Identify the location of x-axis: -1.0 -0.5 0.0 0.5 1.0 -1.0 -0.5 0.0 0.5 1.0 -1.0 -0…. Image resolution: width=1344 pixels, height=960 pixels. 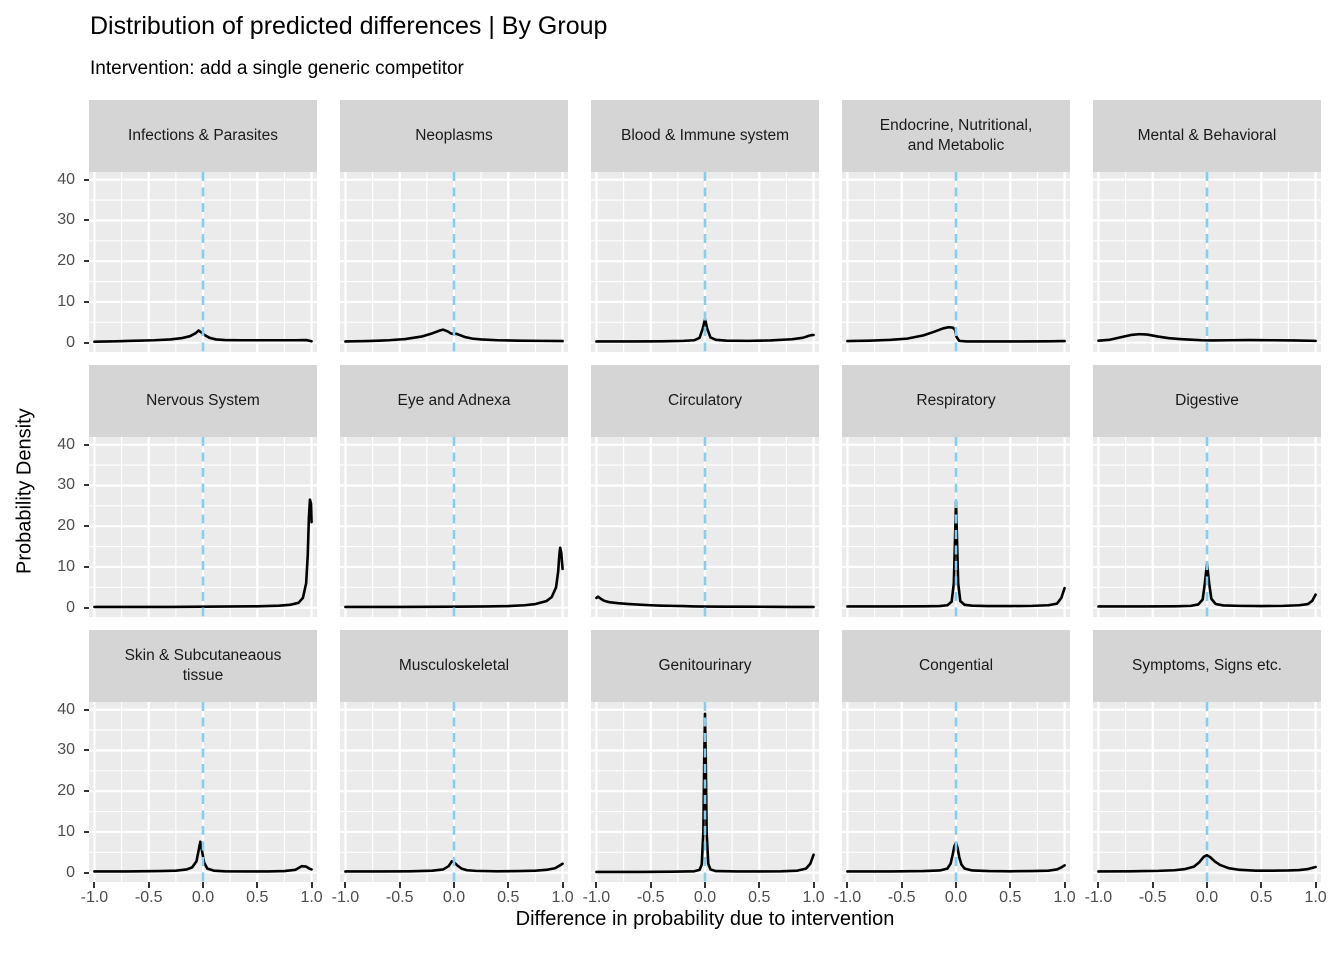
(705, 896).